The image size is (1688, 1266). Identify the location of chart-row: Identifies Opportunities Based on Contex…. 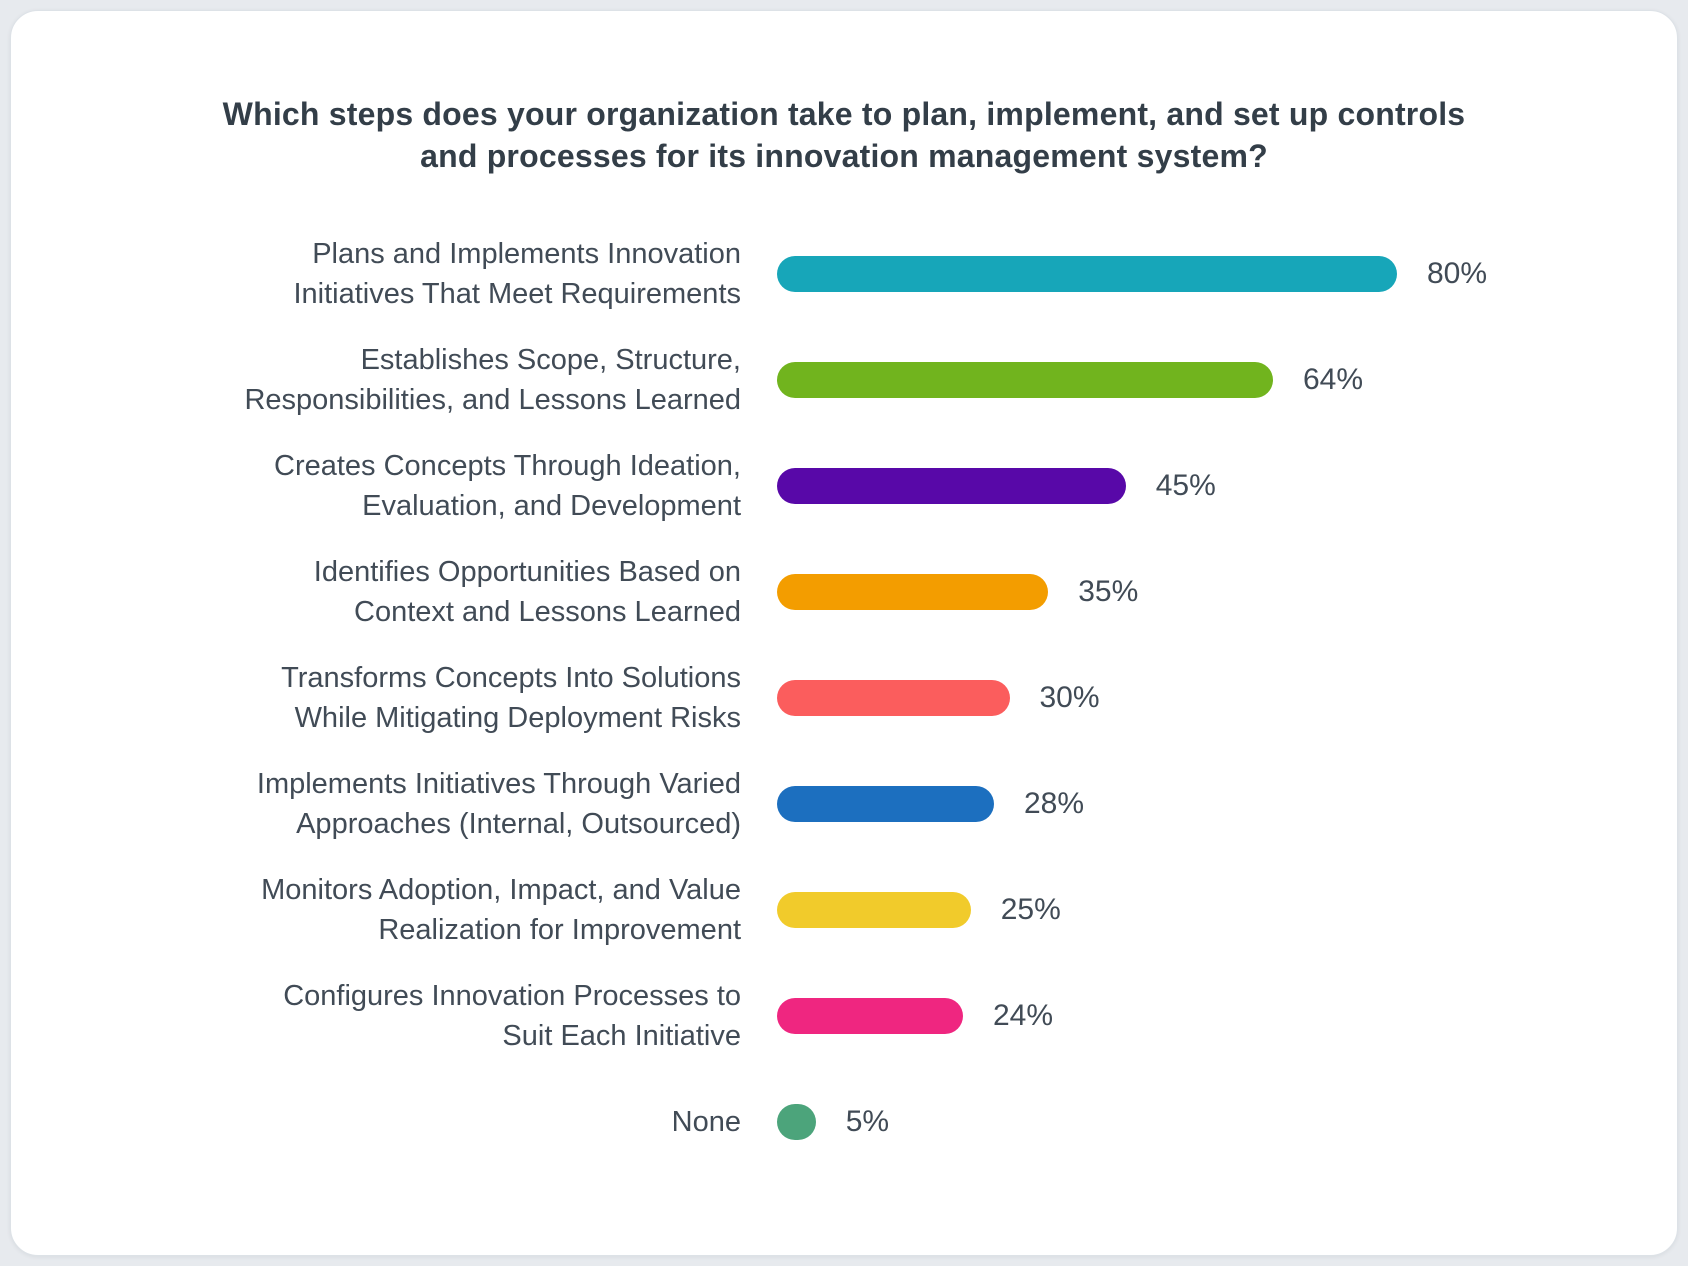
(864, 592).